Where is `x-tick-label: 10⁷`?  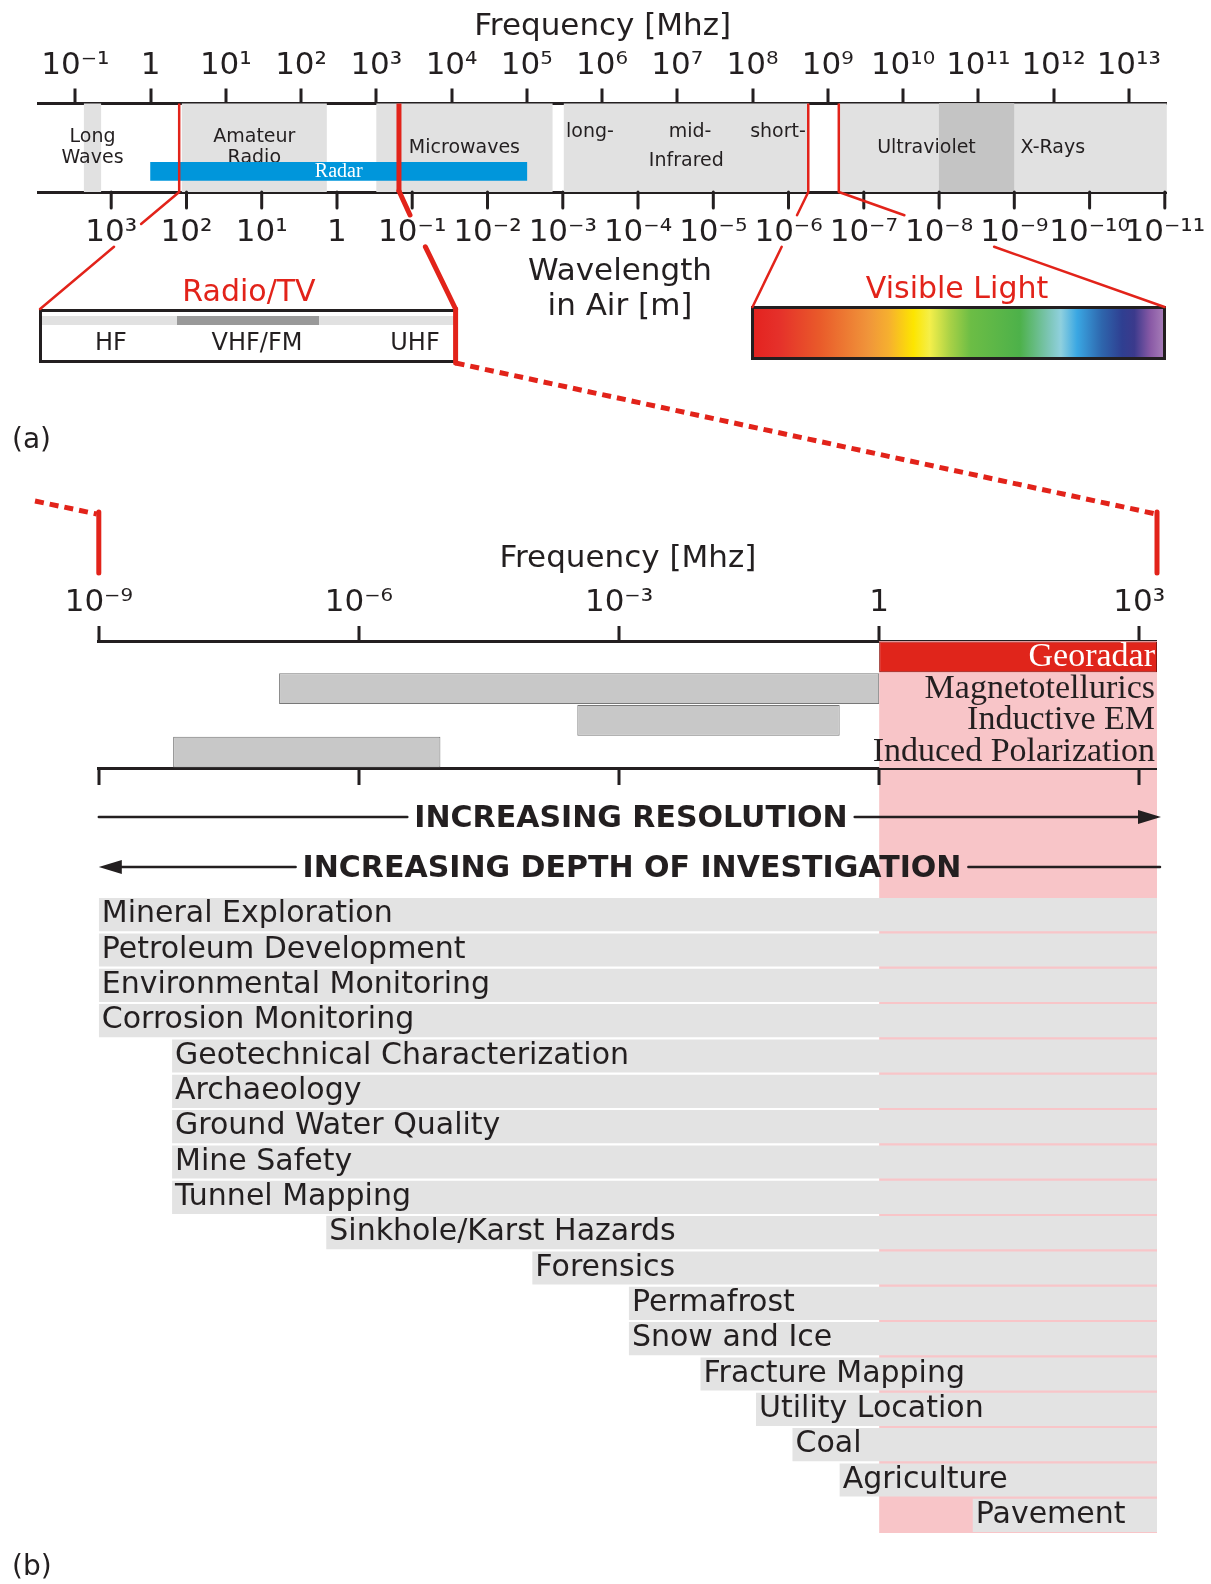
x-tick-label: 10⁷ is located at coordinates (677, 62).